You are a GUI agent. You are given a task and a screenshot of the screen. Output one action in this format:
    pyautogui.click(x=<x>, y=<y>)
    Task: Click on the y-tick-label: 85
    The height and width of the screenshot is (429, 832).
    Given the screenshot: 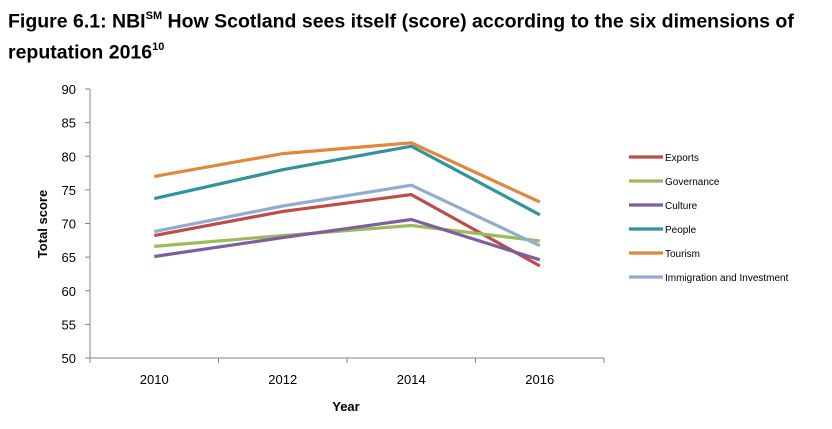 What is the action you would take?
    pyautogui.click(x=69, y=123)
    